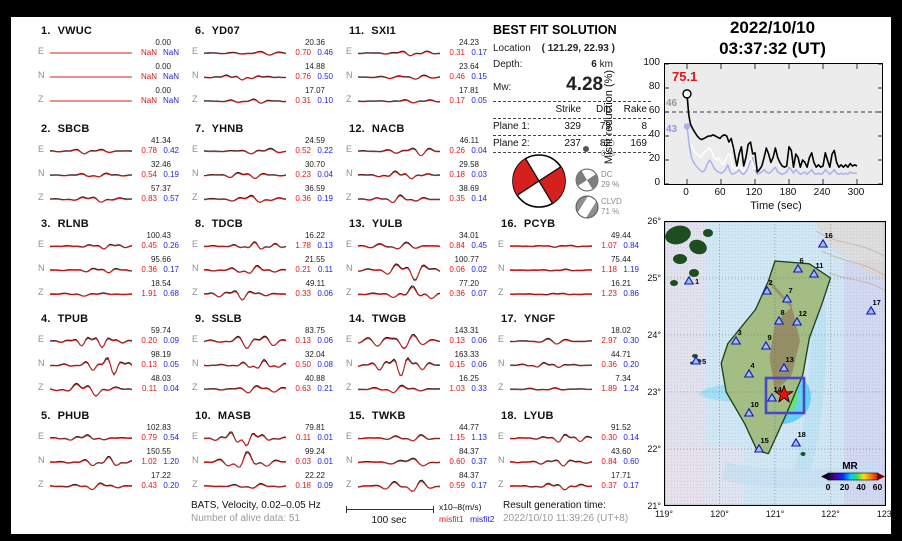 This screenshot has width=902, height=541. What do you see at coordinates (457, 76) in the screenshot?
I see `misfit1-value: 0.46` at bounding box center [457, 76].